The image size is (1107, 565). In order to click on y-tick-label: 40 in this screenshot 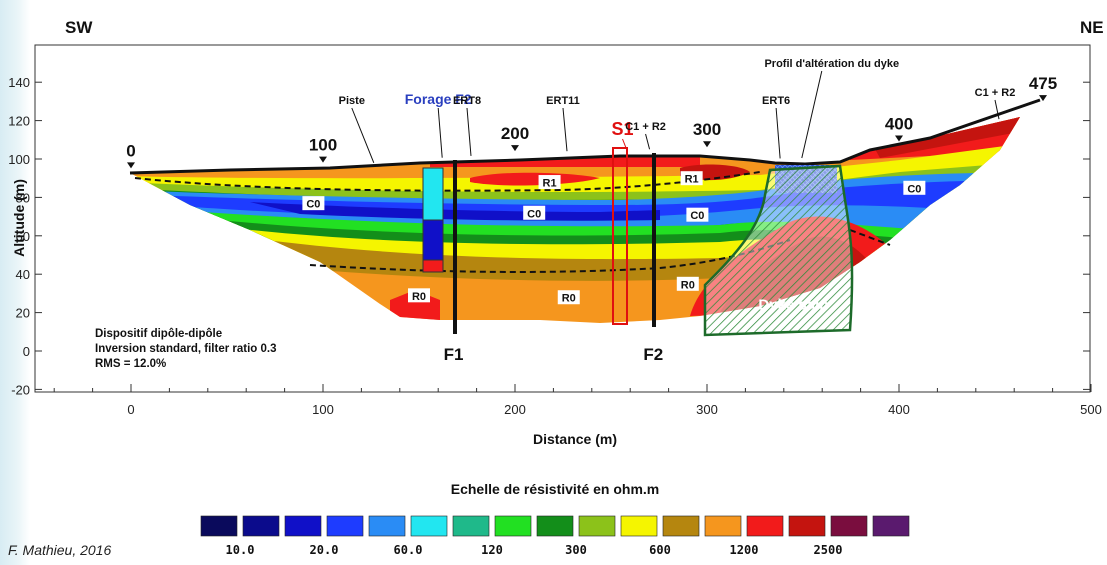, I will do `click(23, 274)`.